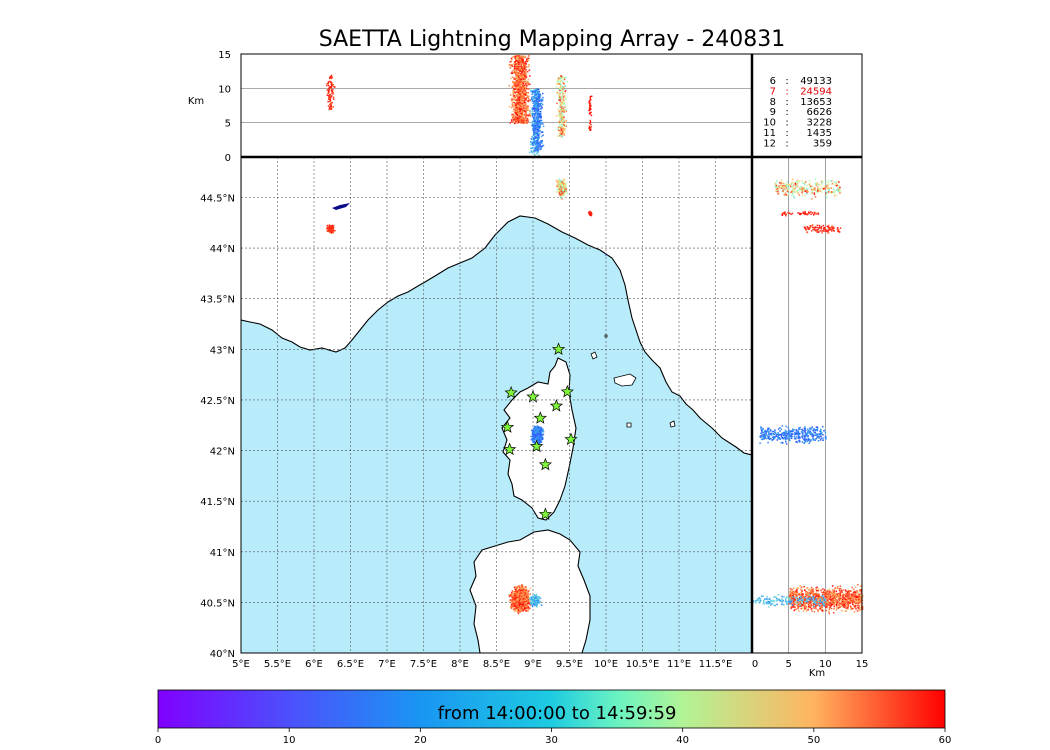 This screenshot has height=750, width=1050. What do you see at coordinates (809, 417) in the screenshot?
I see `altitude-latitude-panel: 0 5 10 15 Km` at bounding box center [809, 417].